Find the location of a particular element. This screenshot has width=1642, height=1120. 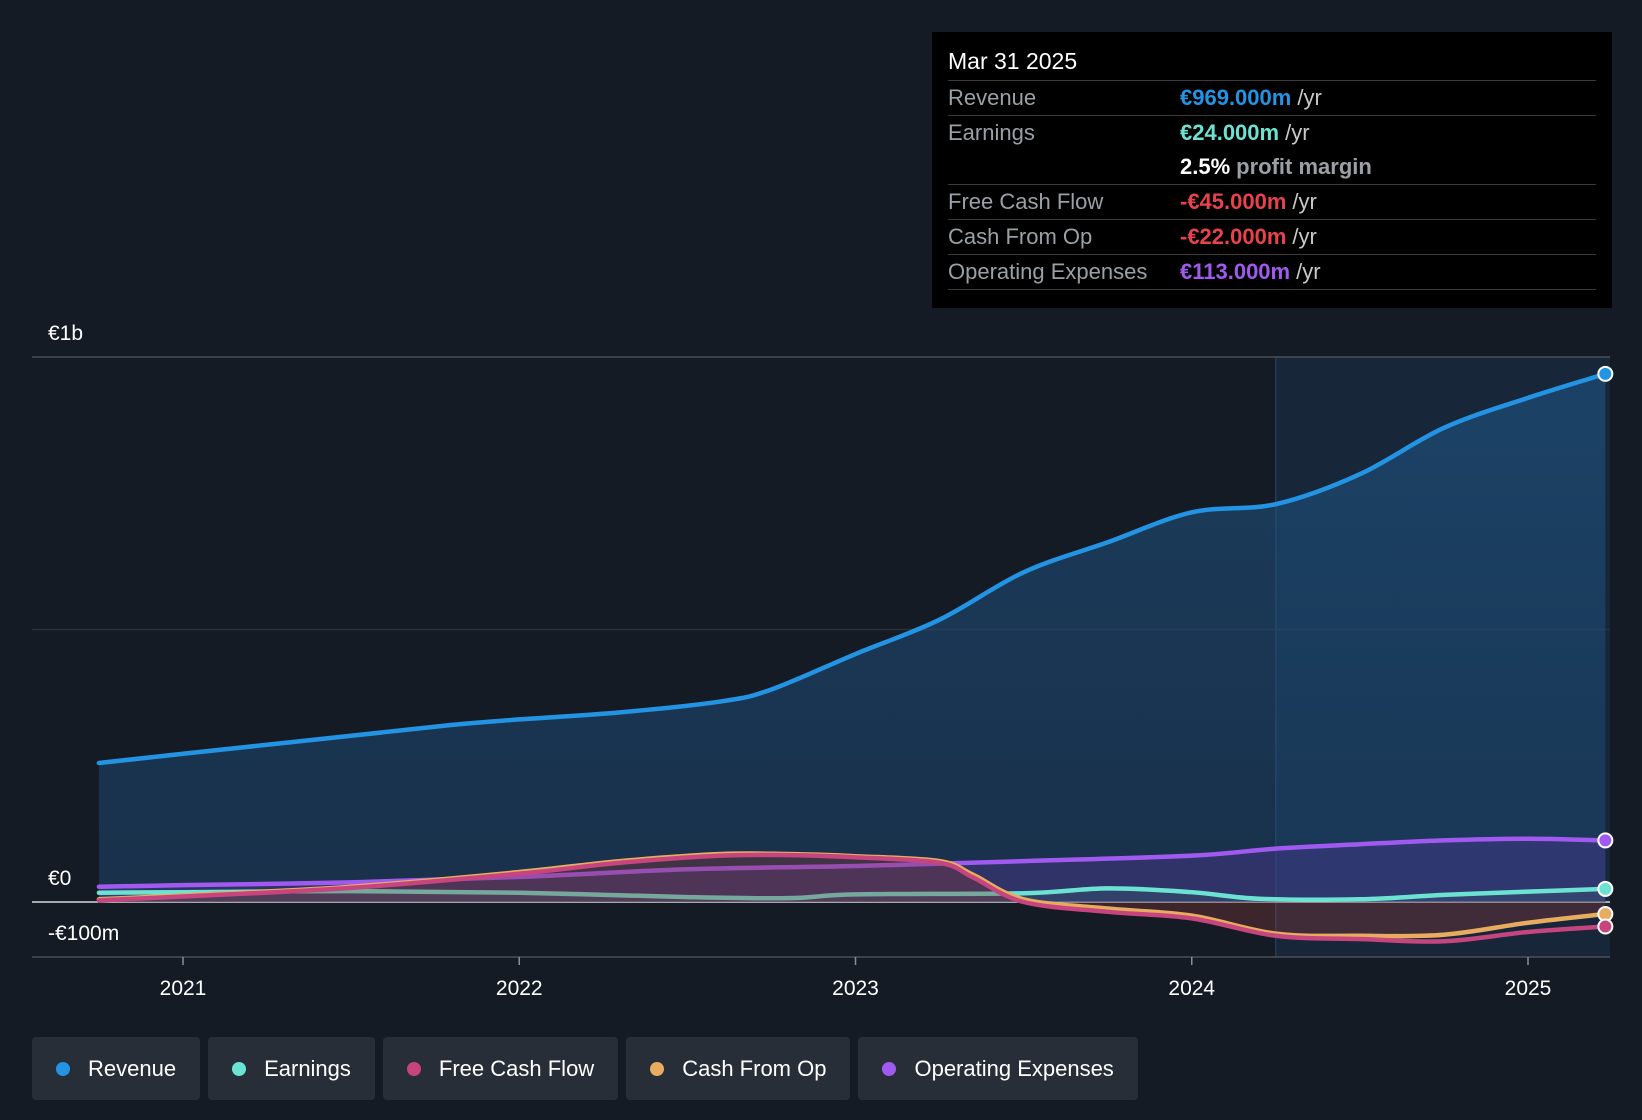

legend-label: Revenue is located at coordinates (132, 1068).